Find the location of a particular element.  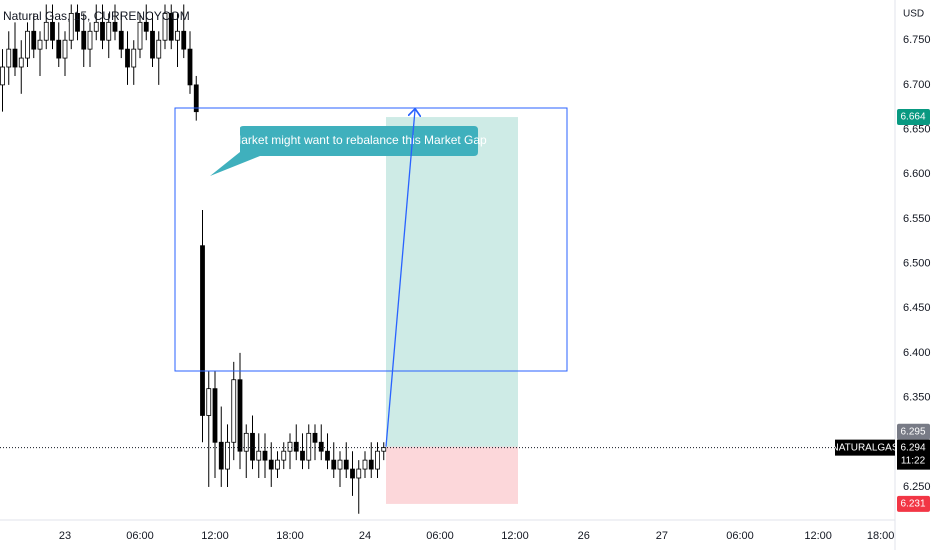

target-tag is located at coordinates (913, 117).